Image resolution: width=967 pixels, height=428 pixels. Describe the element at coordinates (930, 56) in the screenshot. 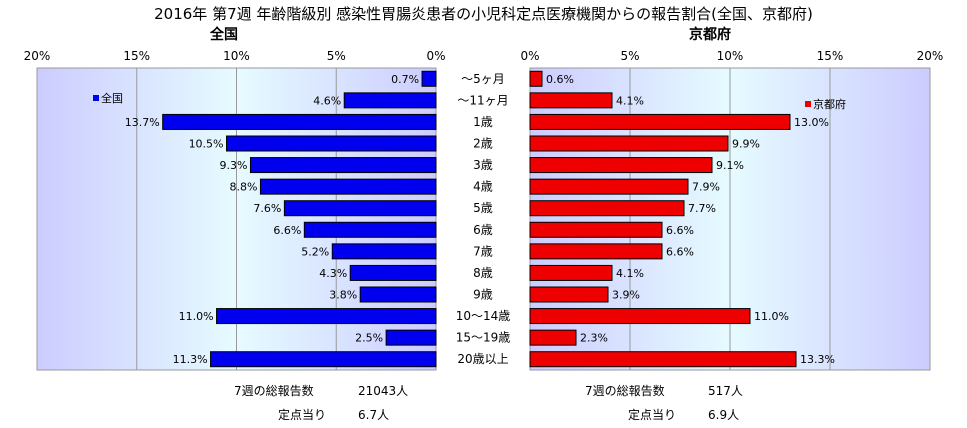

I see `kyoto-tick-label: 20%` at that location.